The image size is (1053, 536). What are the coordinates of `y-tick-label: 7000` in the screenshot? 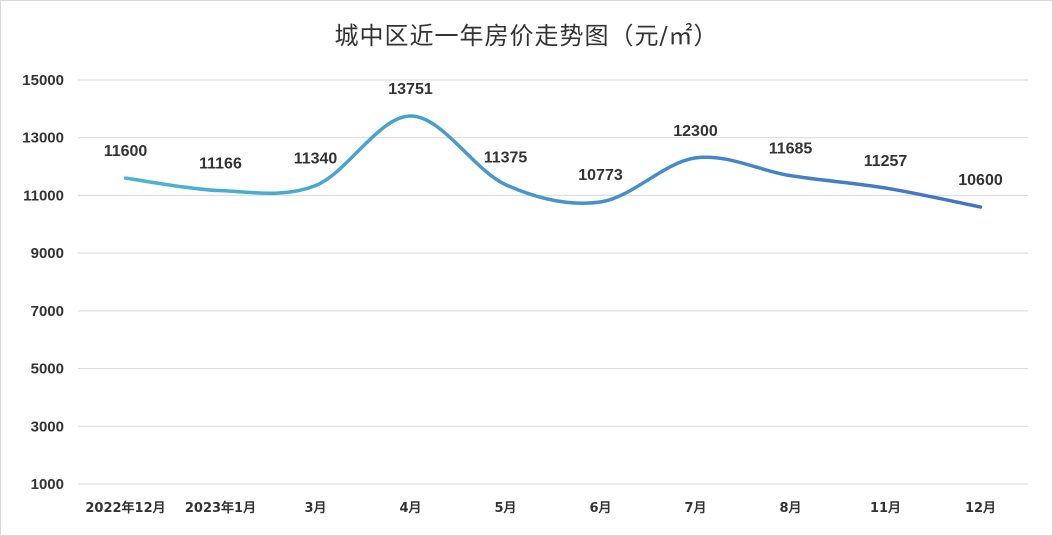 It's located at (47, 311).